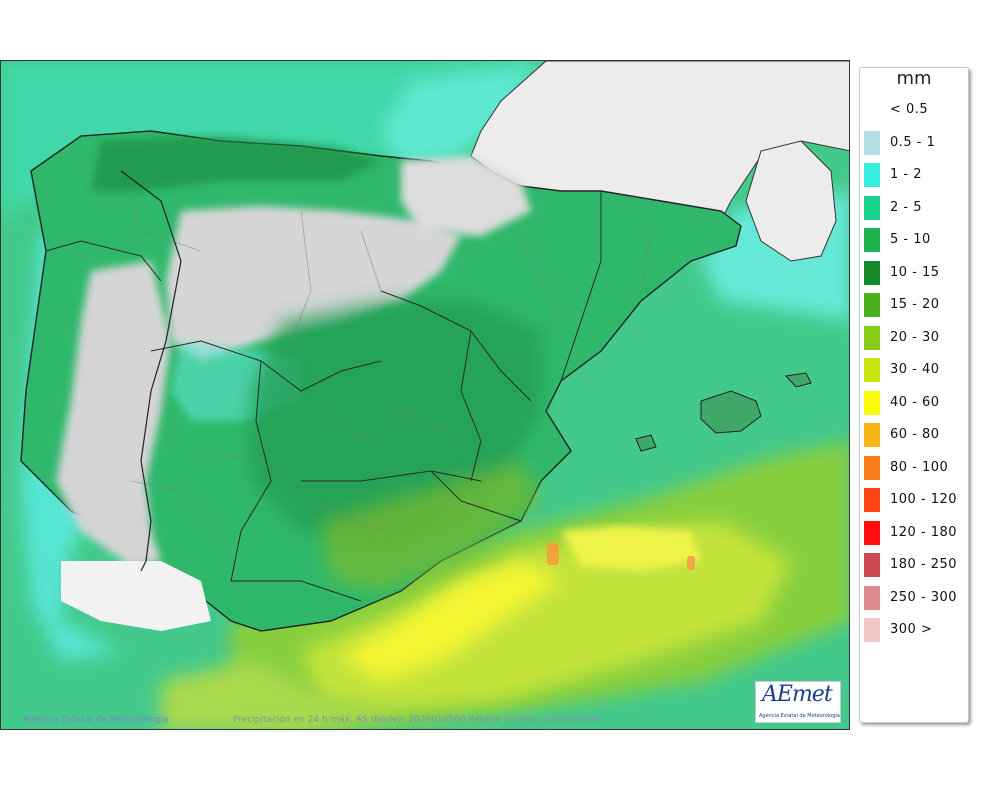 This screenshot has height=790, width=1000. I want to click on legend-item: 120 - 180, so click(914, 533).